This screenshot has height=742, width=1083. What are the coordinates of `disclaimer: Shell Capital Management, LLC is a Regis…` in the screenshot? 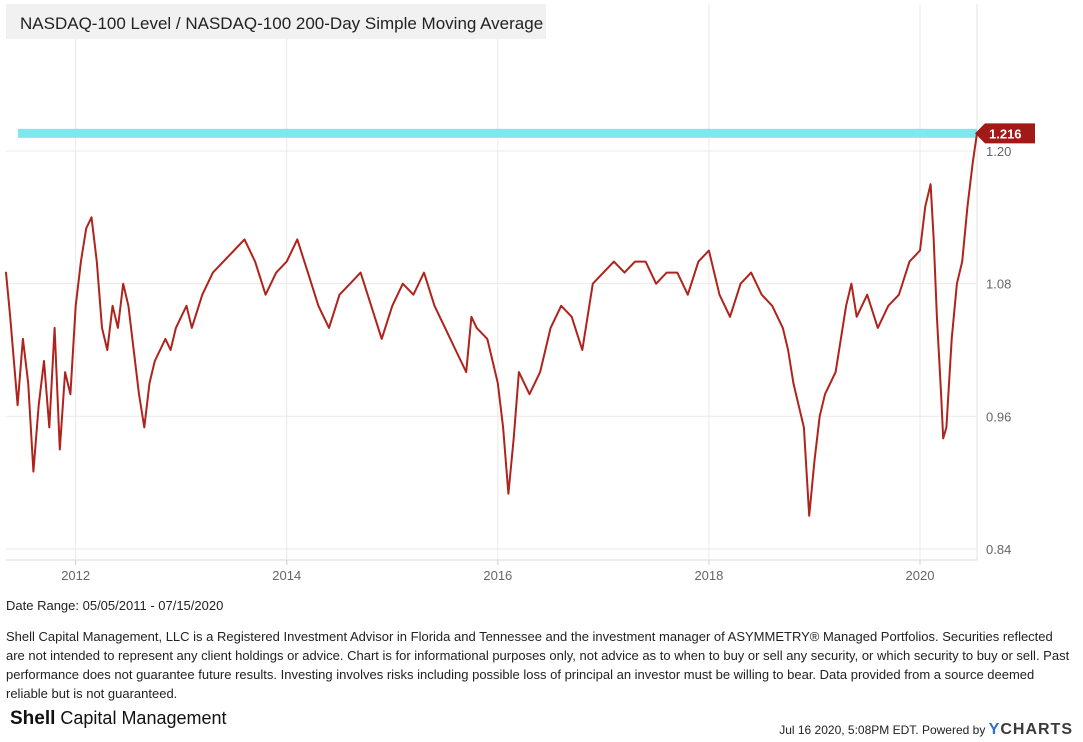 It's located at (538, 665).